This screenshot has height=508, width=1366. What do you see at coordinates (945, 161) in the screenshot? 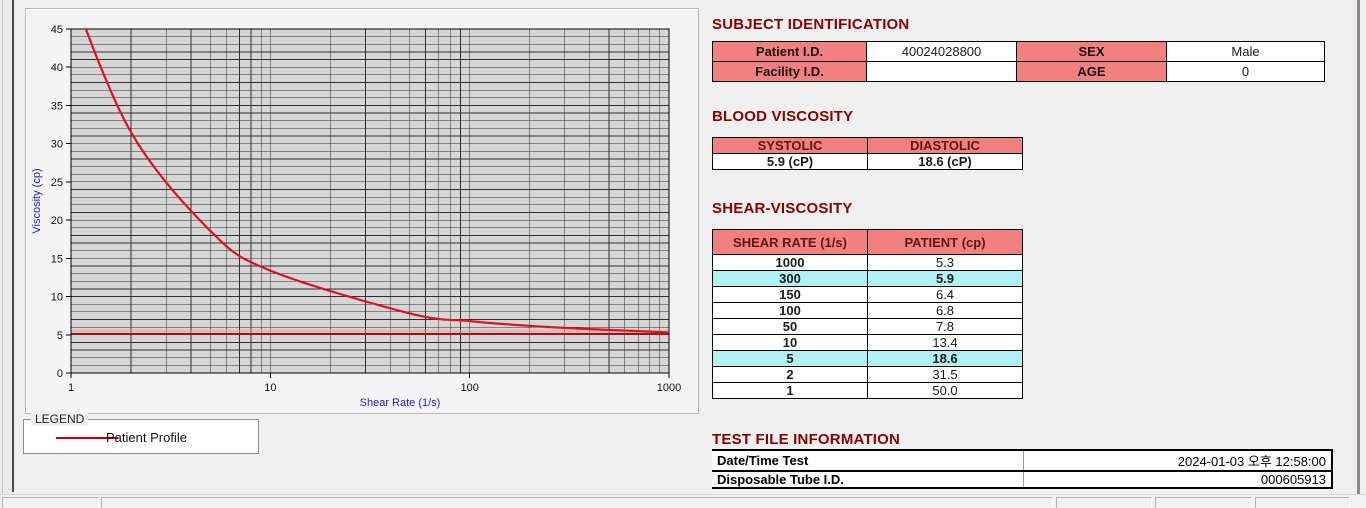
I see `diastolic-value: 18.6 (cP)` at bounding box center [945, 161].